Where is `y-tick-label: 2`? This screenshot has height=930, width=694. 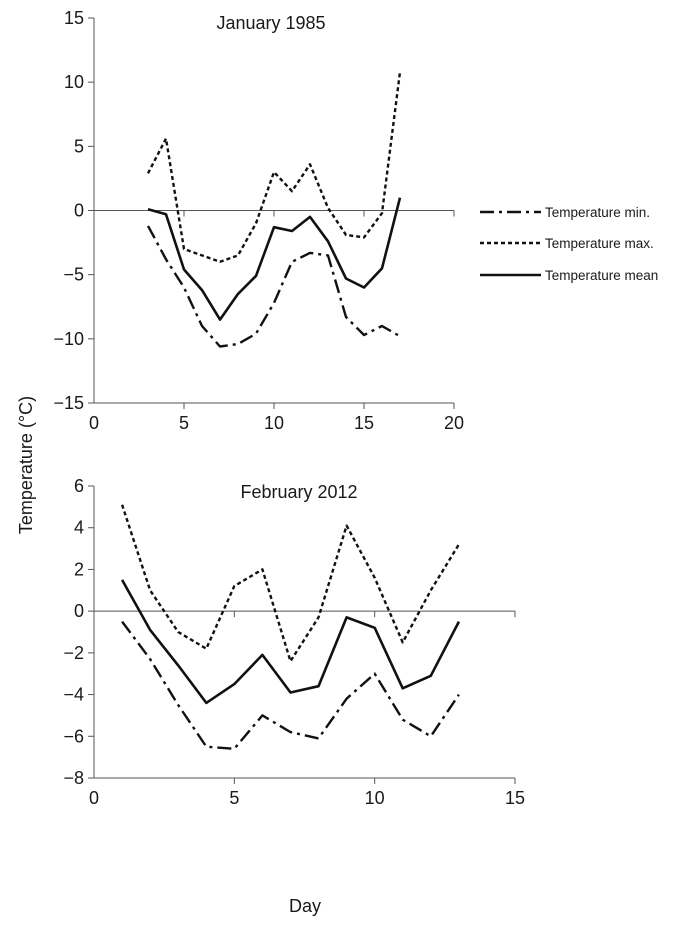 y-tick-label: 2 is located at coordinates (79, 569).